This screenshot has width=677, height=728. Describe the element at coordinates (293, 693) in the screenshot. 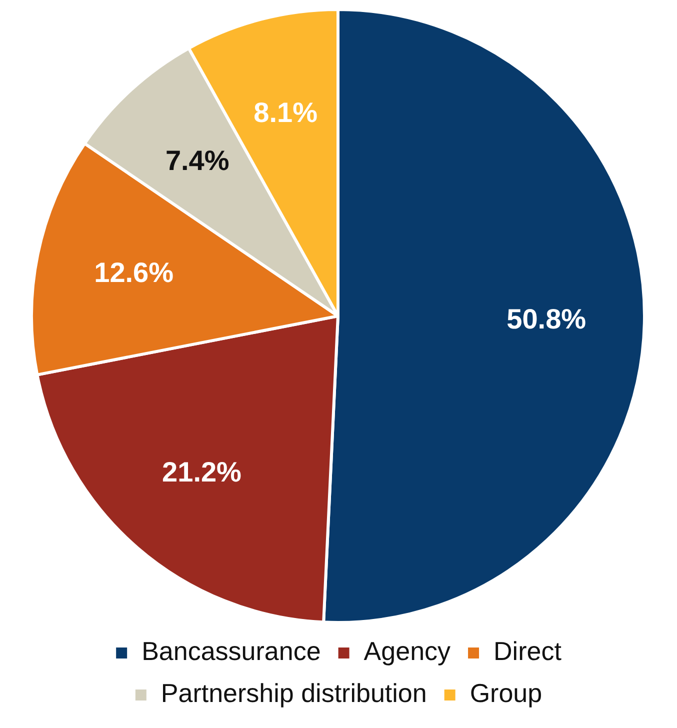

I see `legend-label: Partnership distribution` at that location.